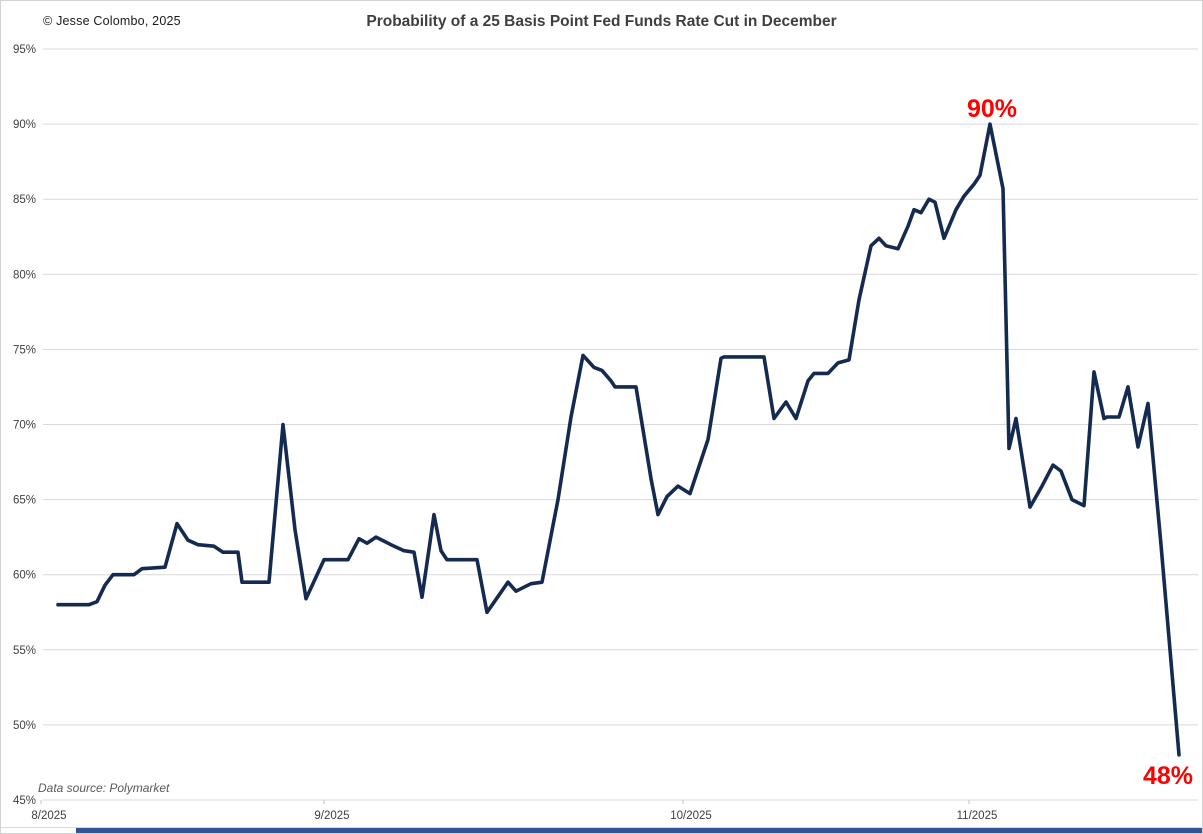  Describe the element at coordinates (24, 350) in the screenshot. I see `y-axis-tick-label: 75%` at that location.